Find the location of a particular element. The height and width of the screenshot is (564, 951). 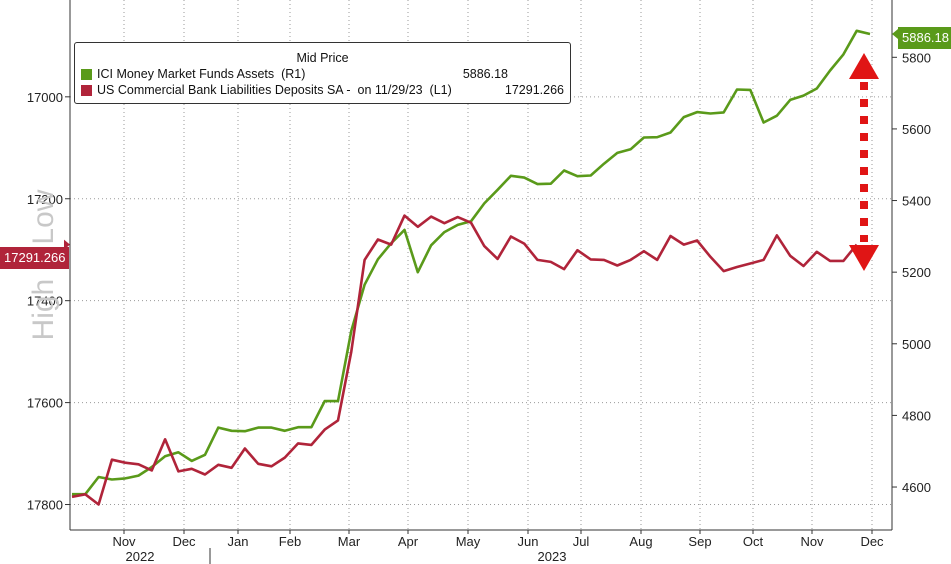

right-tick-label: 5000 is located at coordinates (916, 344).